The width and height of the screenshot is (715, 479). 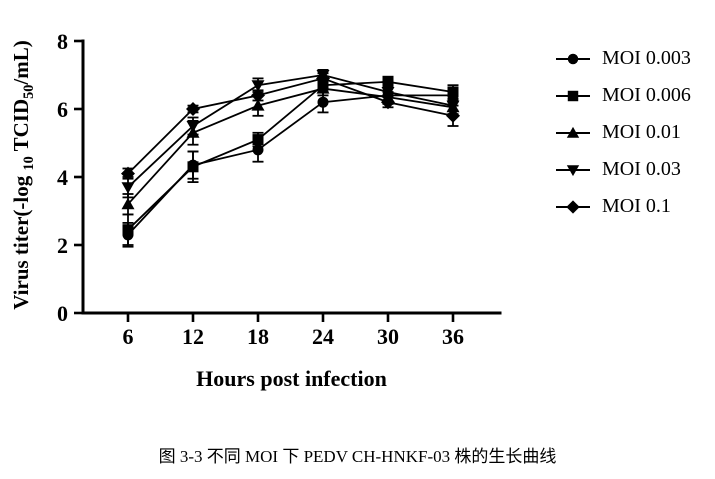 I want to click on error-bars-moi-0.03, so click(x=290, y=134).